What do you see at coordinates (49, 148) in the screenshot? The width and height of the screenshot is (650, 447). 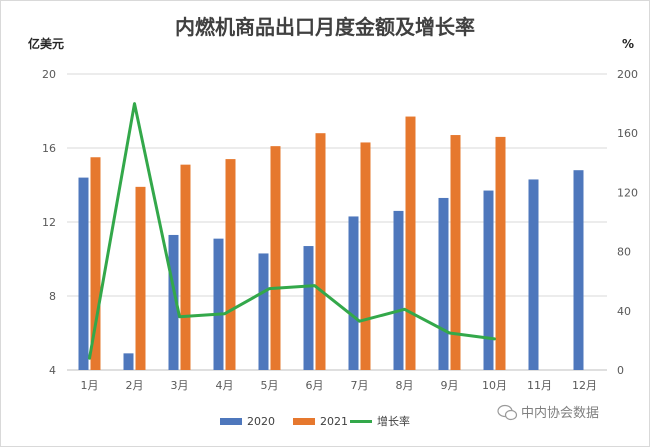 I see `left-tick-label: 16` at bounding box center [49, 148].